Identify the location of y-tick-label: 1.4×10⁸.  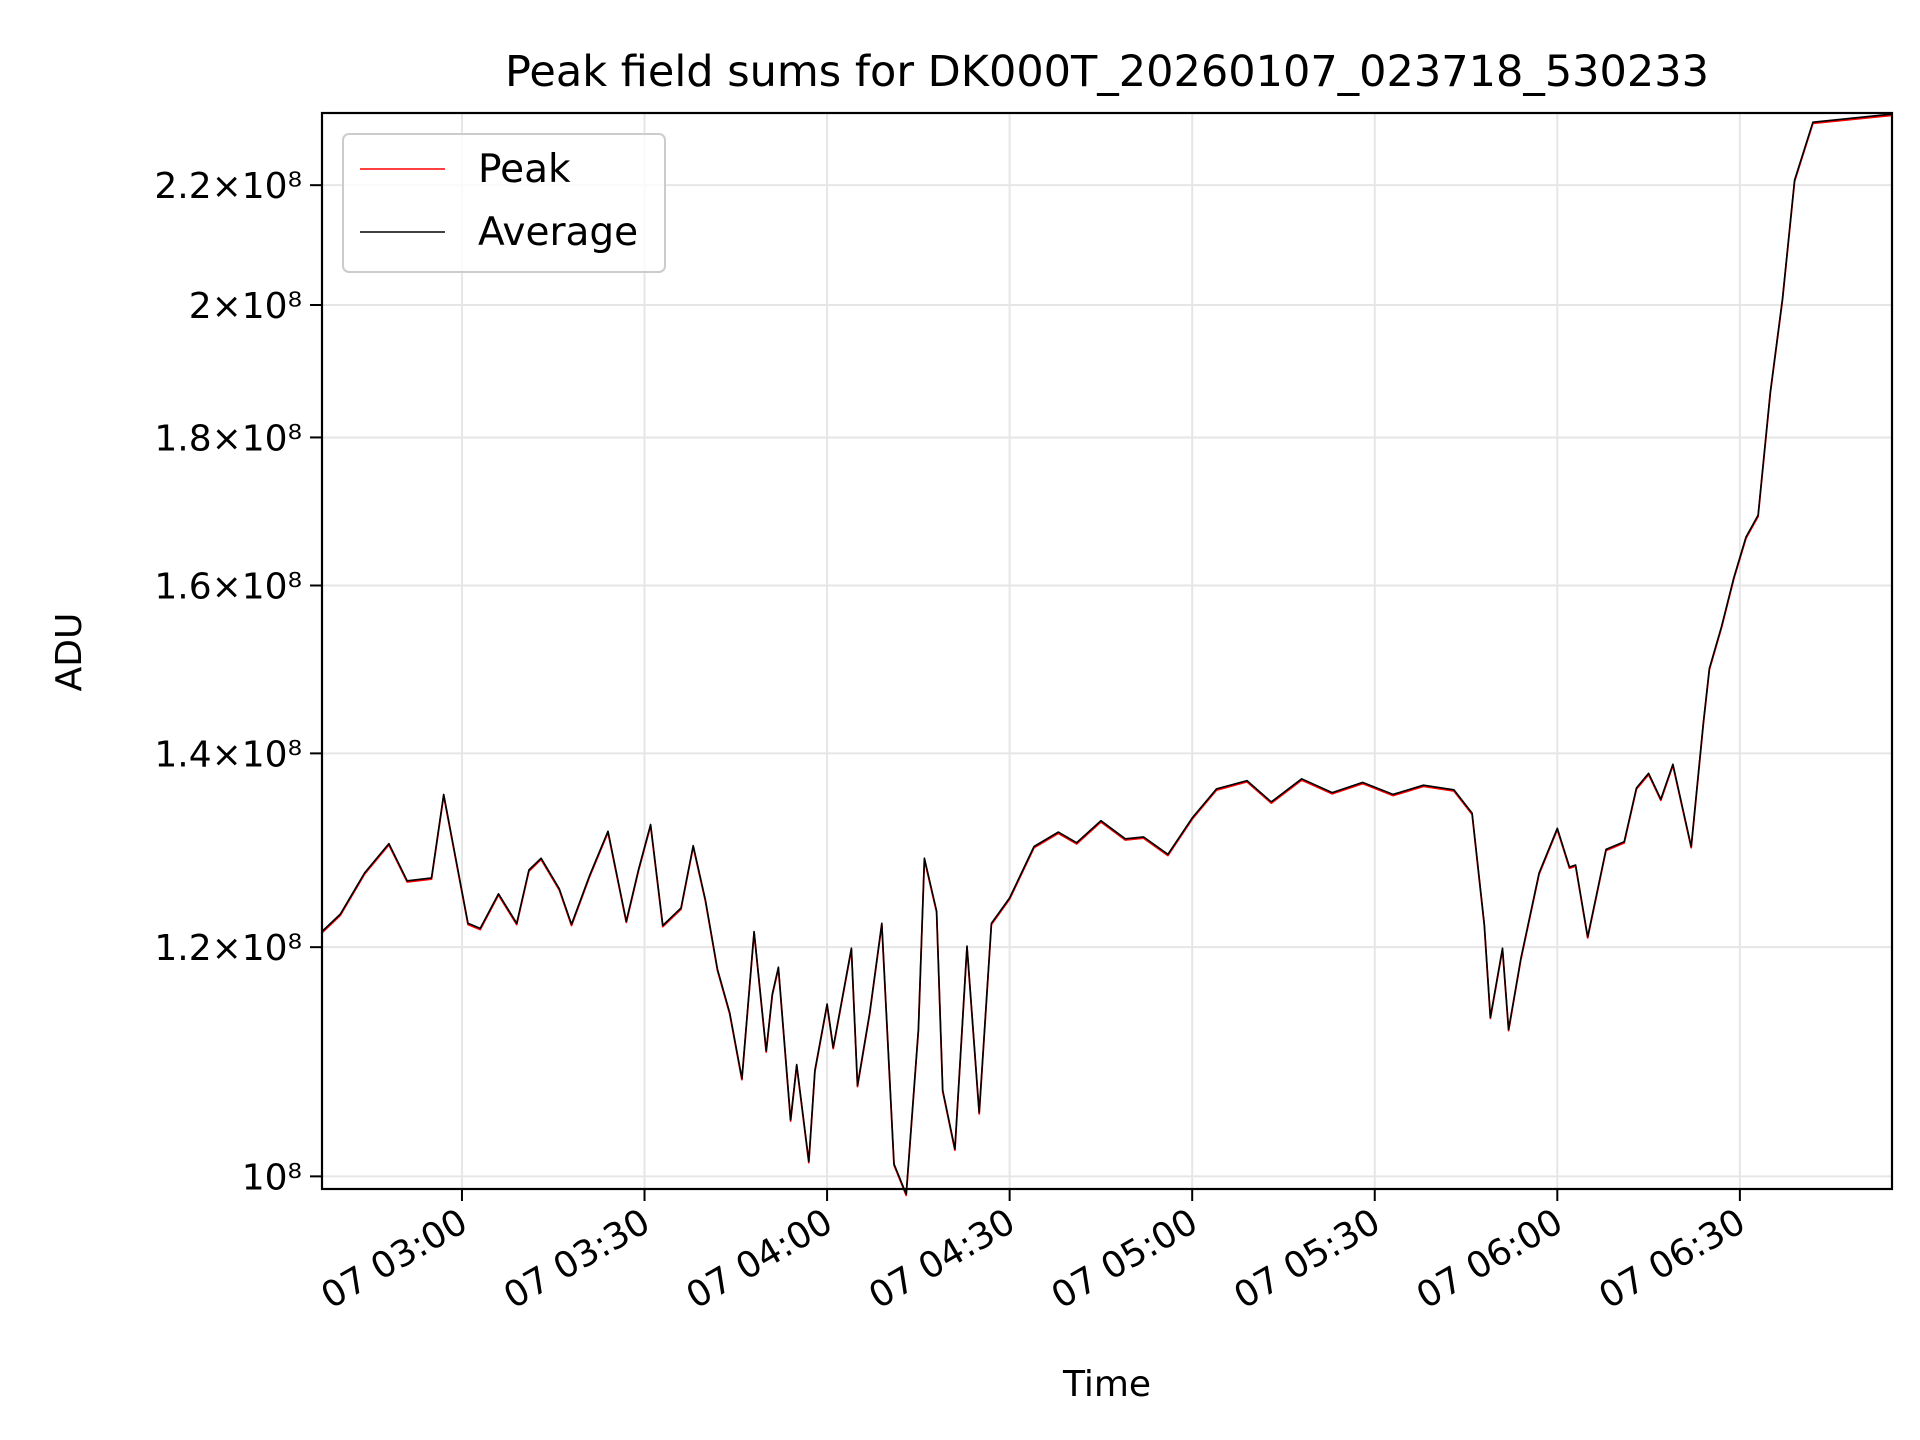
(228, 754).